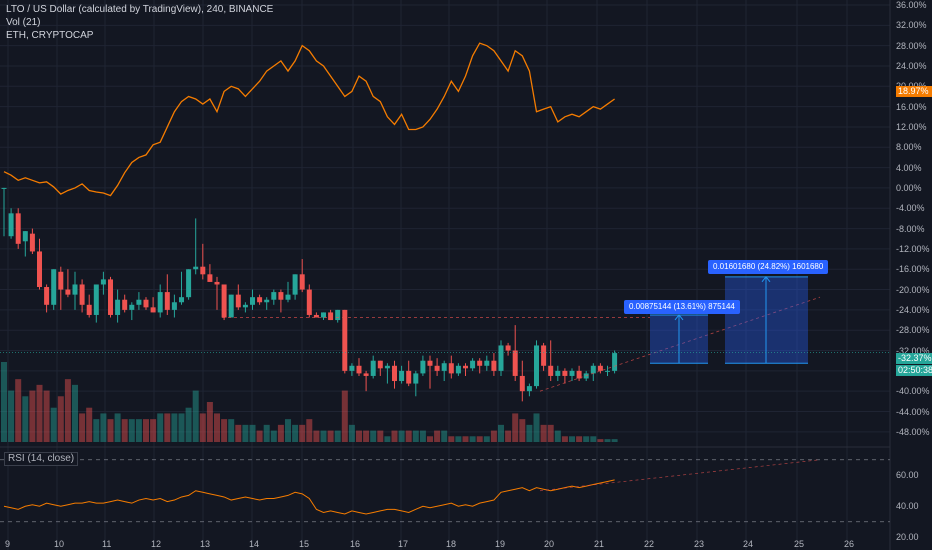 The height and width of the screenshot is (550, 932). Describe the element at coordinates (911, 126) in the screenshot. I see `price-axis-label: 12.00%` at that location.